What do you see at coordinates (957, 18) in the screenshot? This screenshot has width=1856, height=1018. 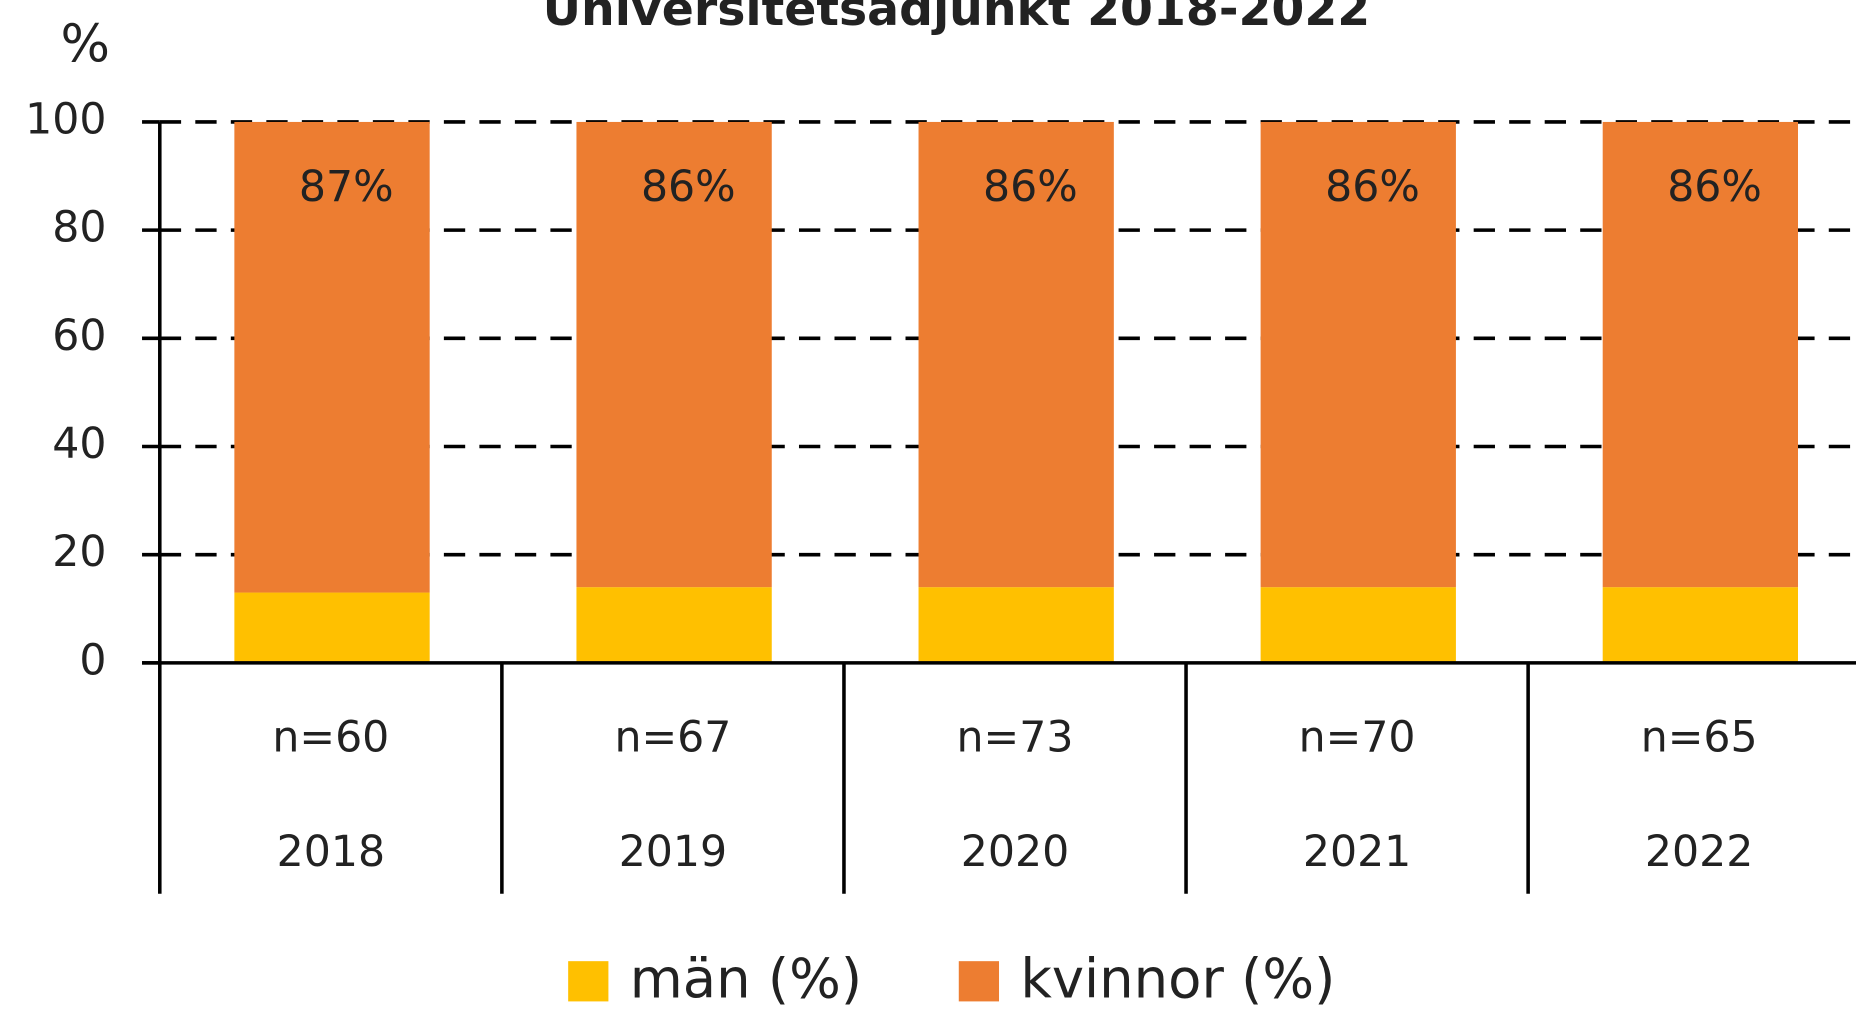 I see `chart-title: Universitetsadjunkt 2018-2022` at bounding box center [957, 18].